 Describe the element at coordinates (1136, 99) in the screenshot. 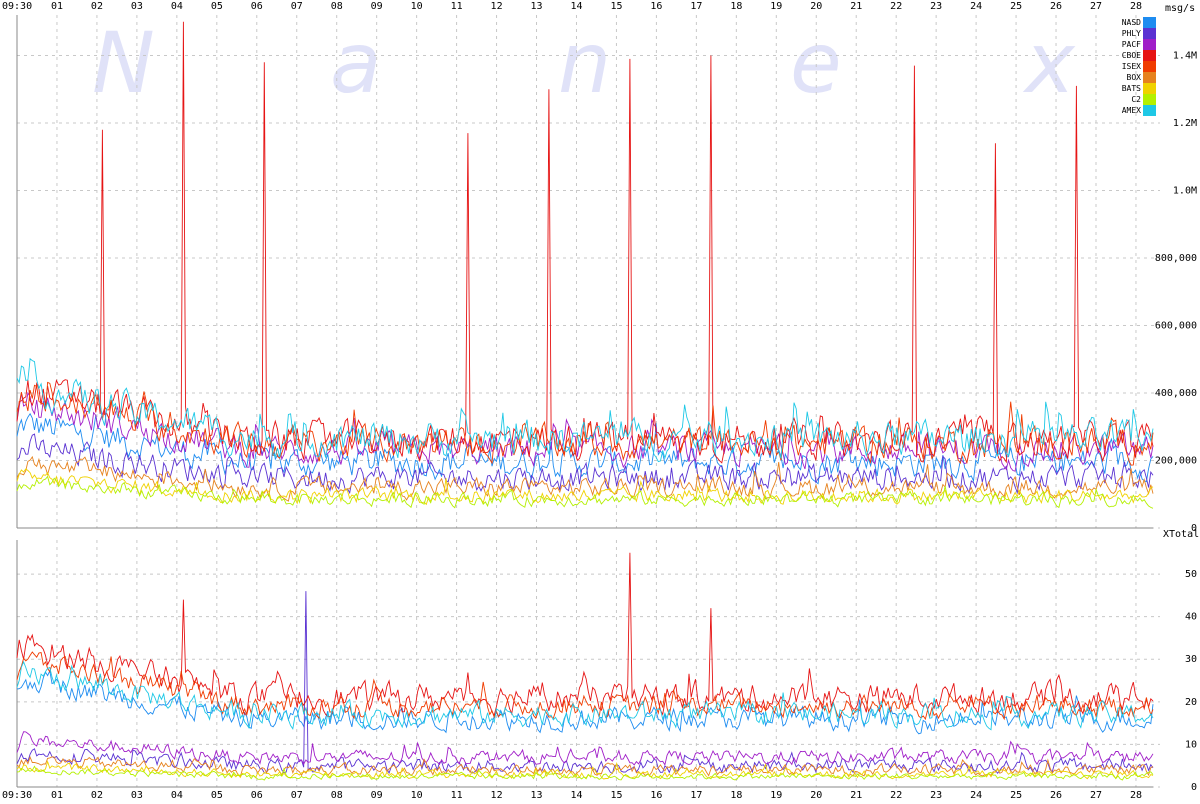

I see `legend-label-c2: C2` at that location.